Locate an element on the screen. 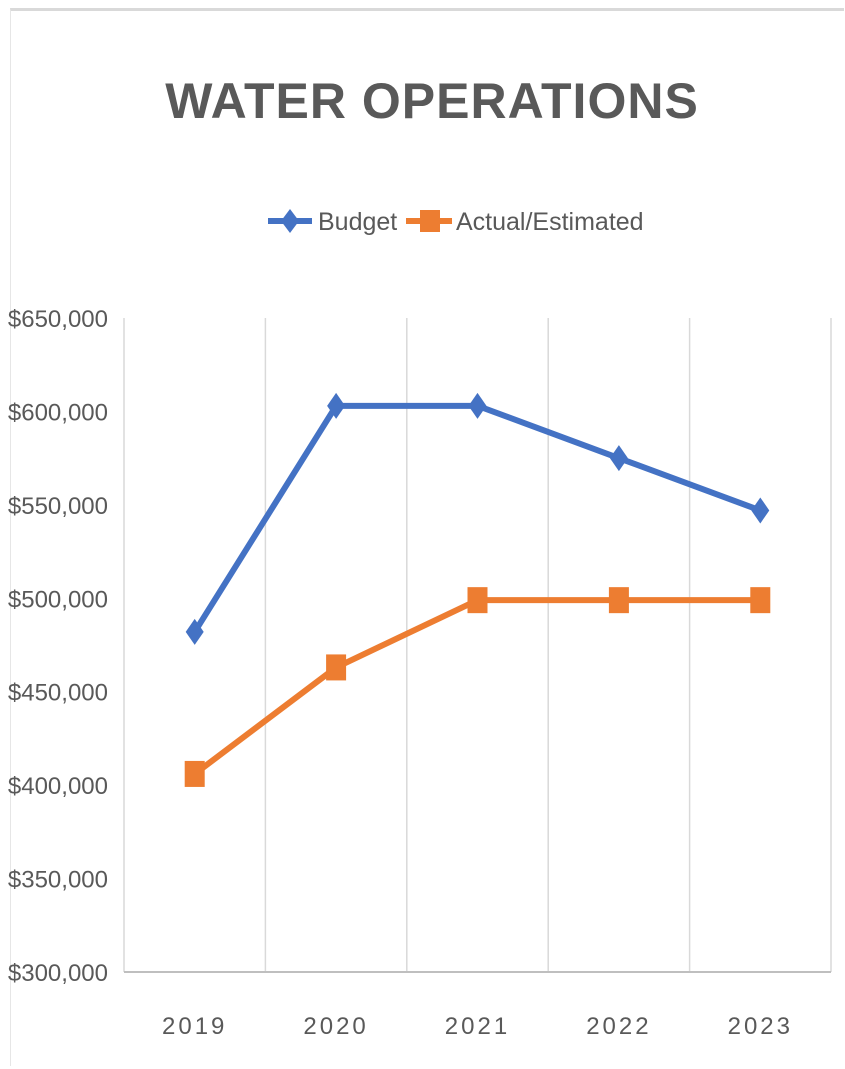  x-tick-label: 2021 is located at coordinates (477, 1026).